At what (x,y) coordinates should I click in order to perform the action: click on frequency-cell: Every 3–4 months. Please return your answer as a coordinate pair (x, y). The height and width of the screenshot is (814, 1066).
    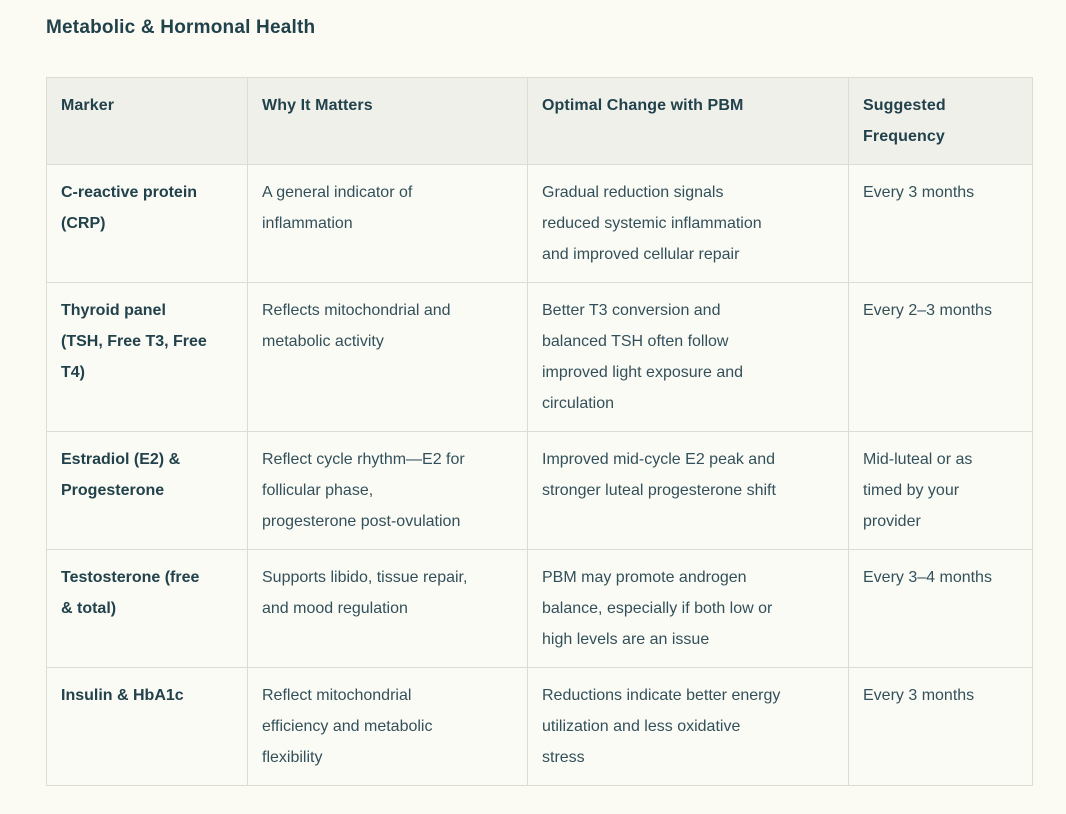
    Looking at the image, I should click on (940, 608).